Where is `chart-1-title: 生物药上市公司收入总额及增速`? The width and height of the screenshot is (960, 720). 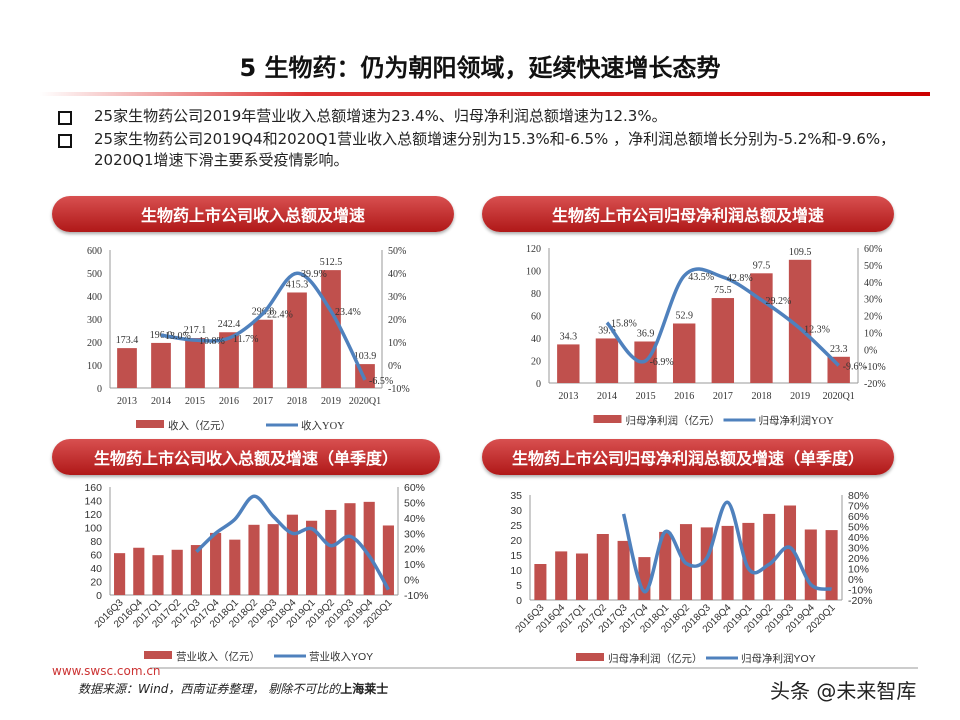 chart-1-title: 生物药上市公司收入总额及增速 is located at coordinates (253, 214).